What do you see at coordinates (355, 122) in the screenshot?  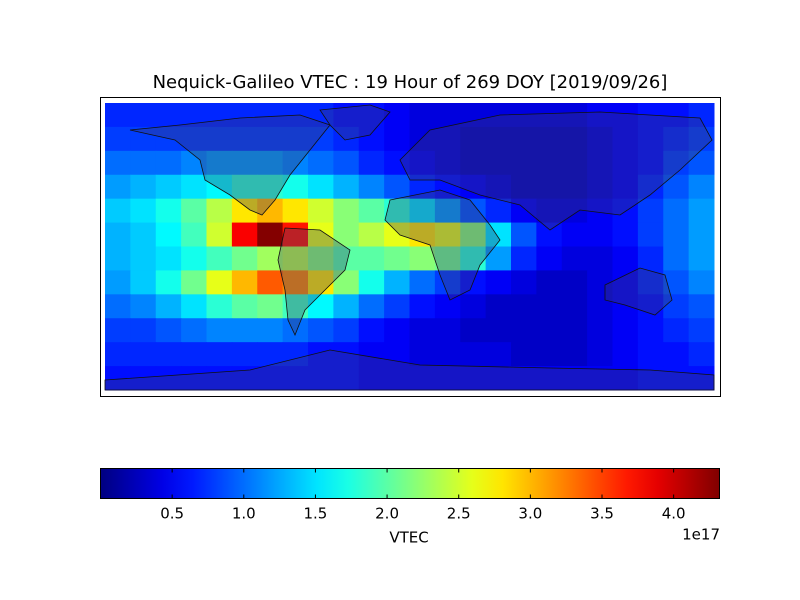 I see `greenland` at bounding box center [355, 122].